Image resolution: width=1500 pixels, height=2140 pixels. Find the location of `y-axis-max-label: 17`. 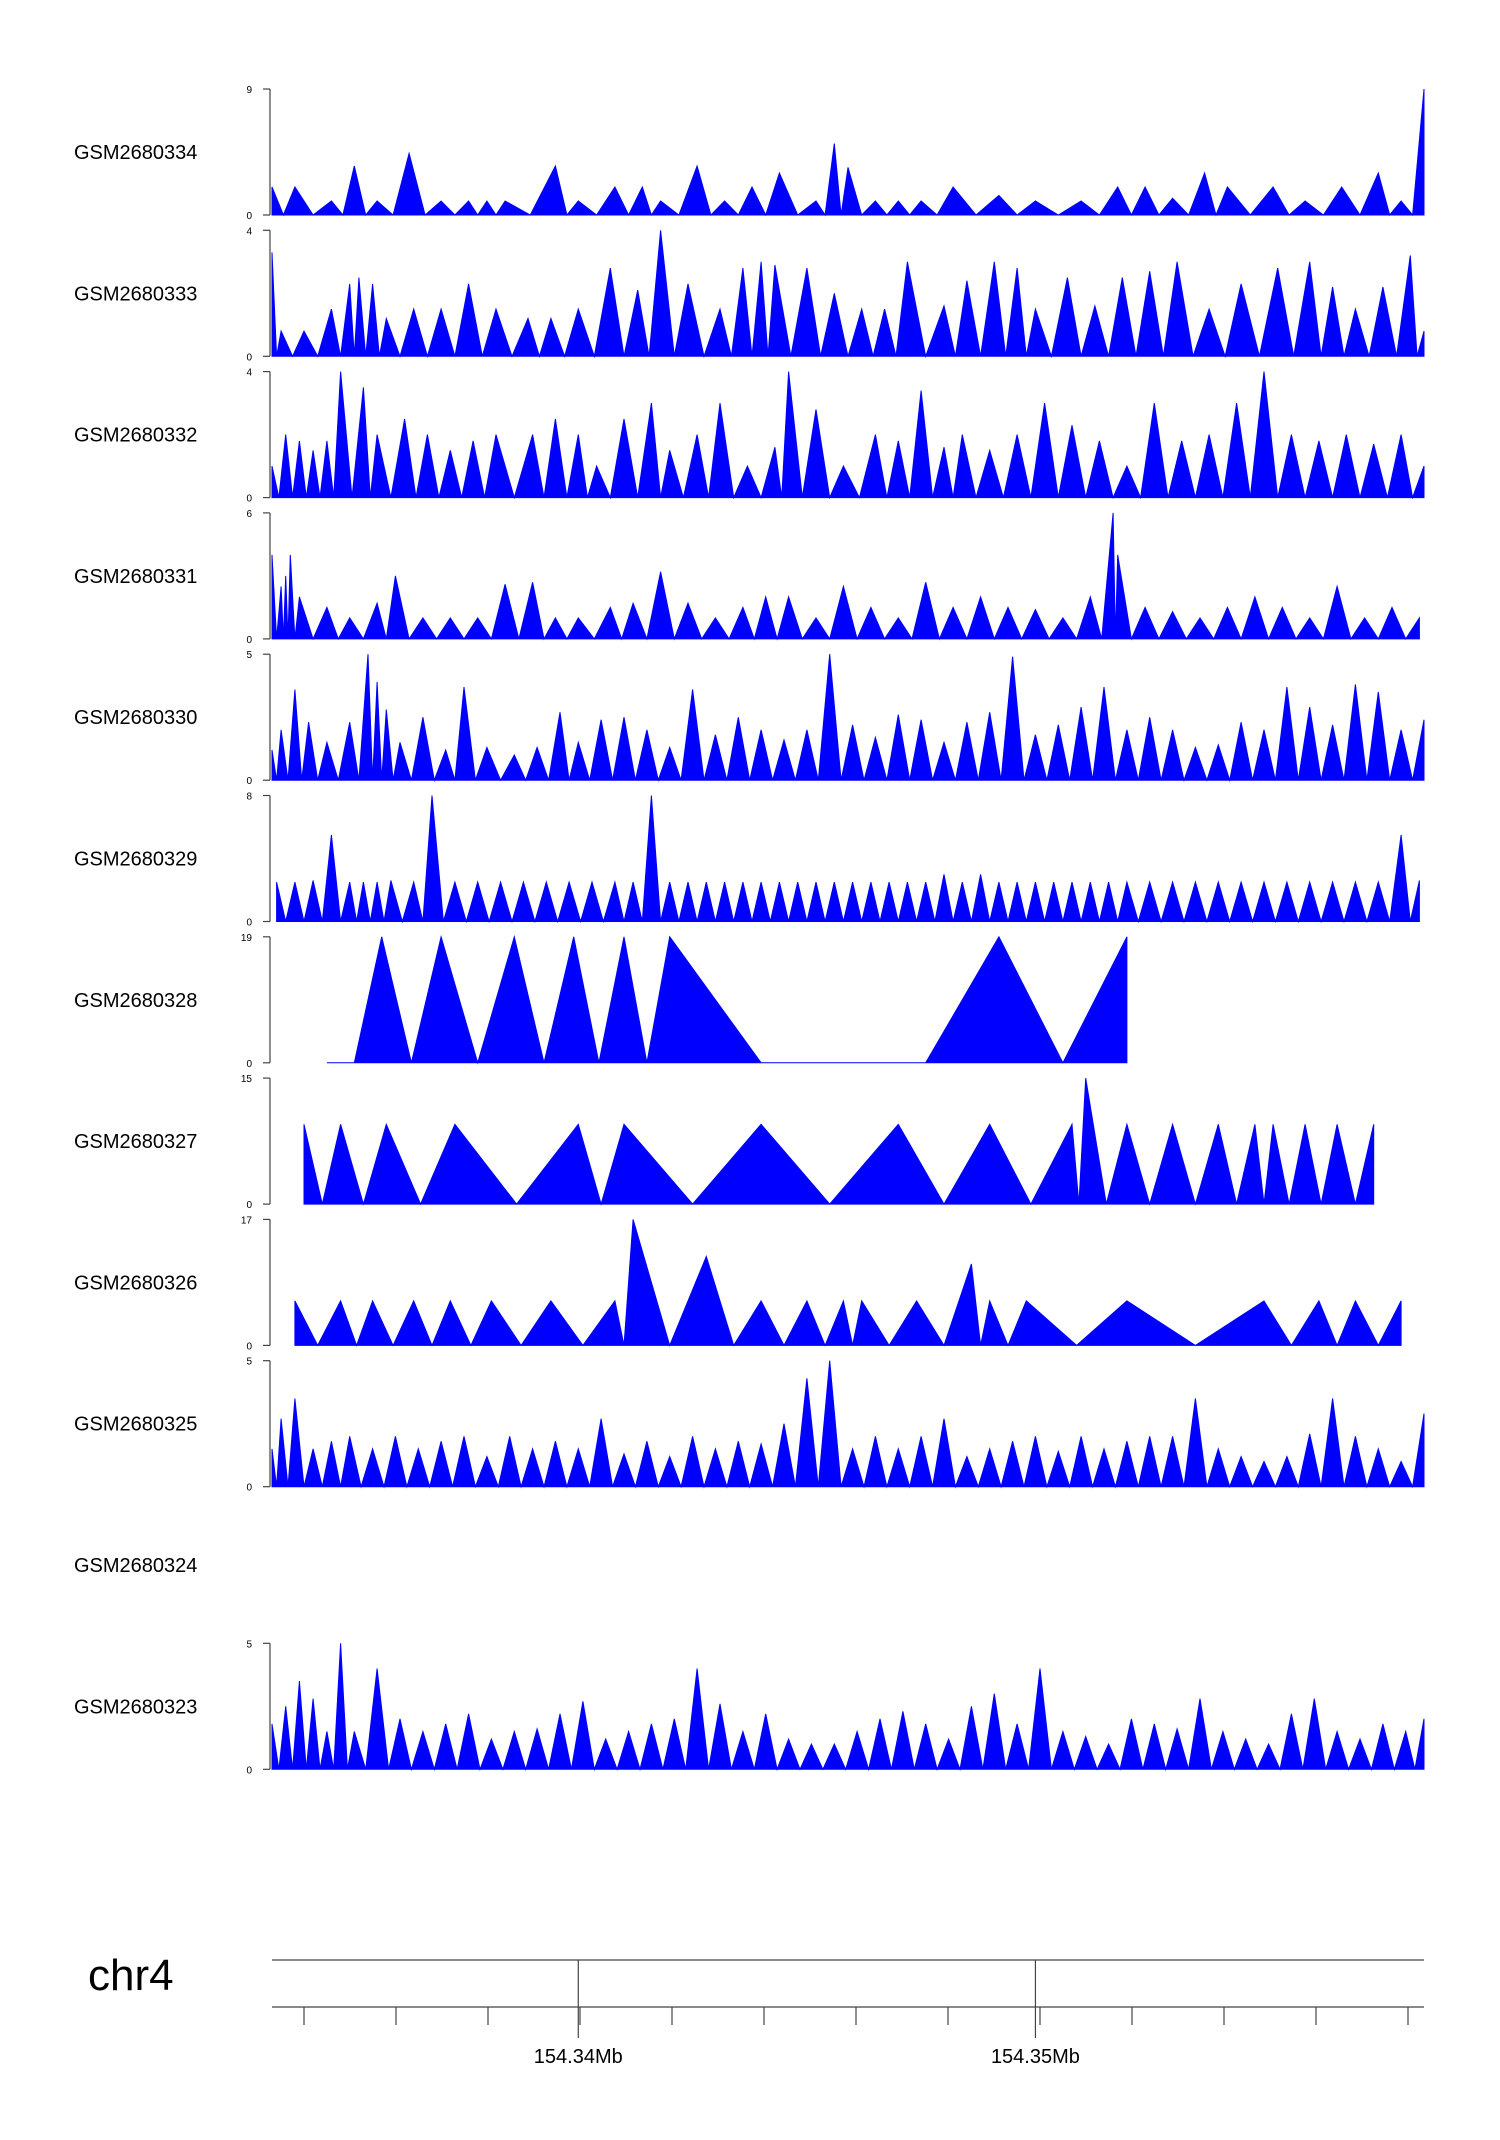

y-axis-max-label: 17 is located at coordinates (247, 1220).